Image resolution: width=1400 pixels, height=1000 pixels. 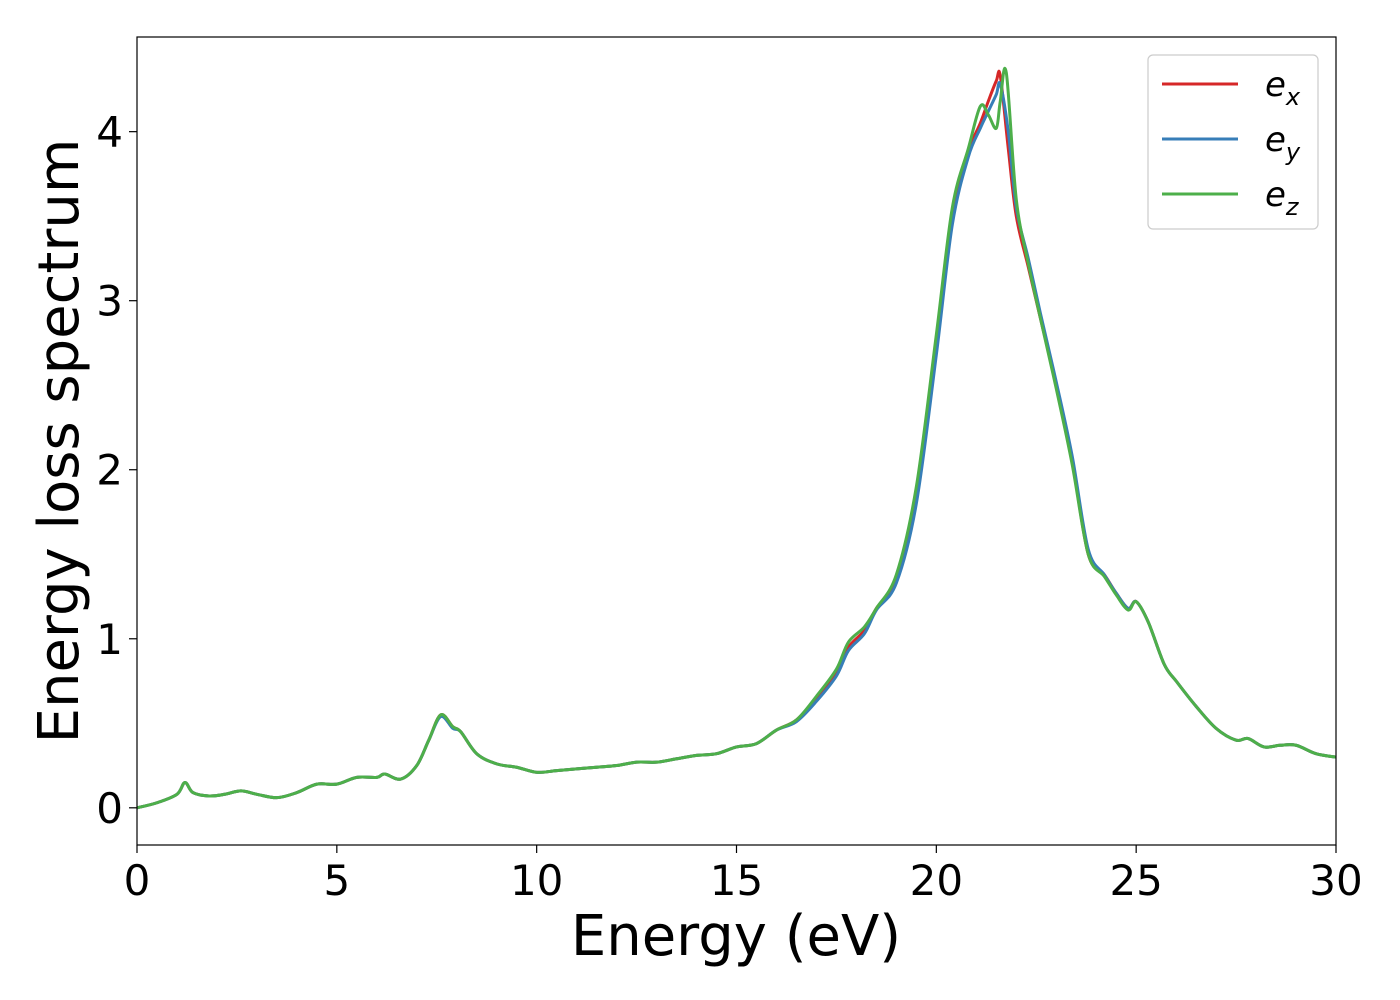 I want to click on legend-entries: ex ey ez, so click(x=1231, y=143).